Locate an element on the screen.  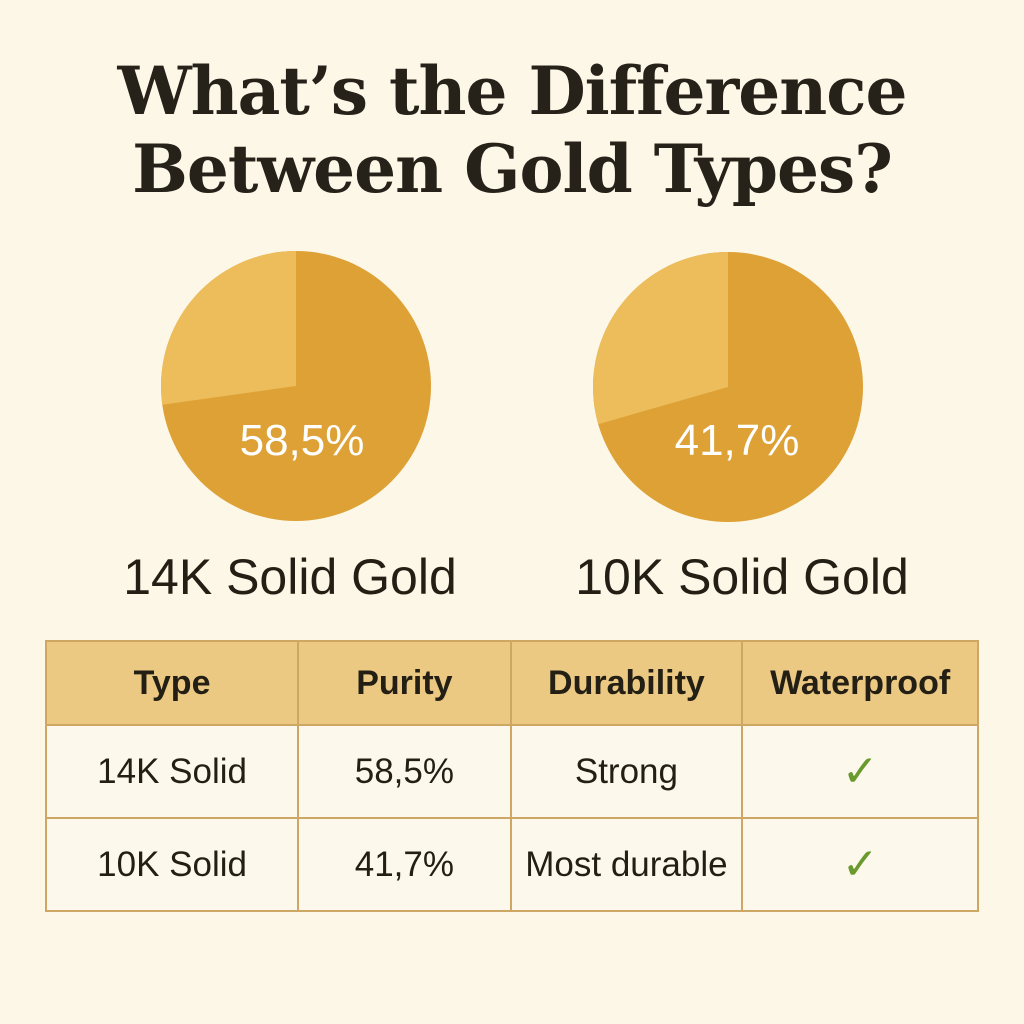
title-line-1: What’s the Difference is located at coordinates (512, 91).